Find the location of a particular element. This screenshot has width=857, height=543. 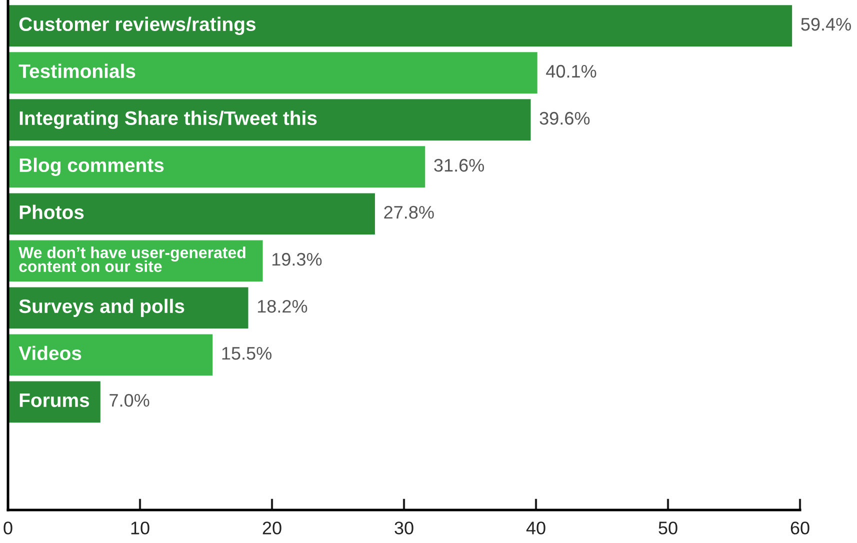

y-tick-label: Blog comments is located at coordinates (92, 167).